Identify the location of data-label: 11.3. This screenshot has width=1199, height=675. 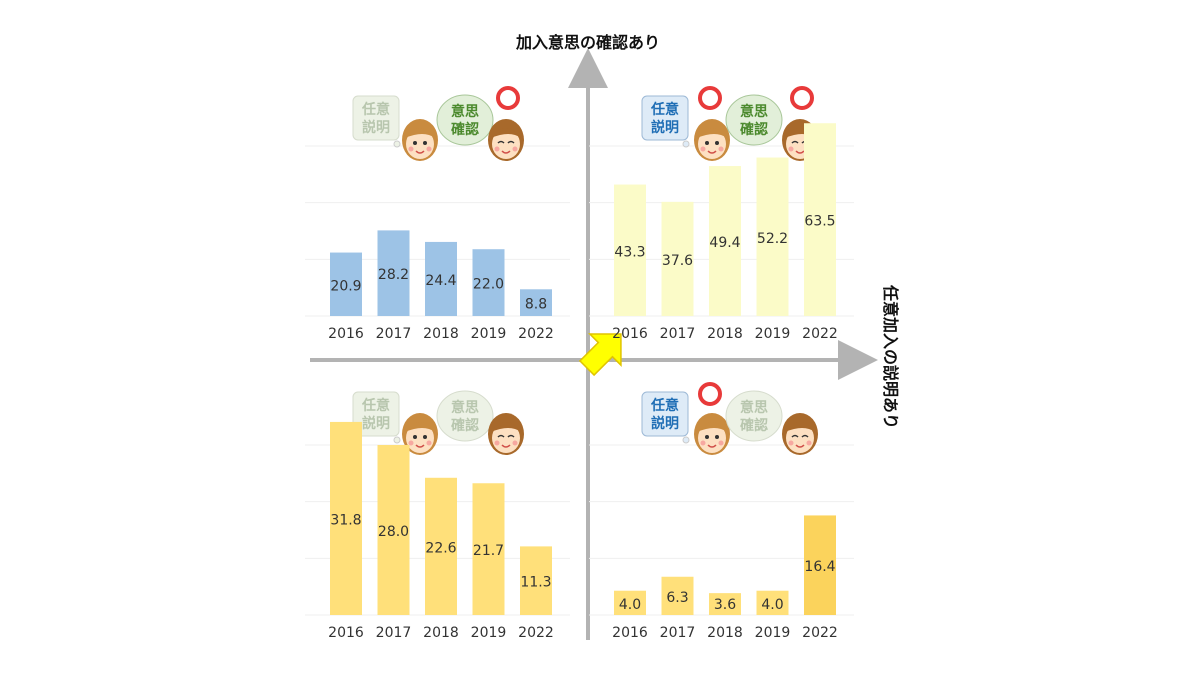
(535, 583).